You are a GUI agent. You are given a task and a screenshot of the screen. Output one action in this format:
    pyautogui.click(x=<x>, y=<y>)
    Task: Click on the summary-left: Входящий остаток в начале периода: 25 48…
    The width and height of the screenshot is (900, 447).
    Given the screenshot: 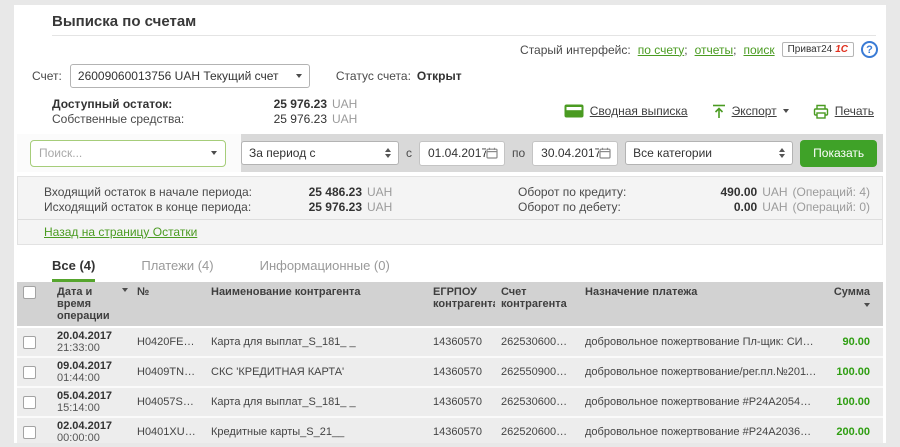 What is the action you would take?
    pyautogui.click(x=218, y=199)
    